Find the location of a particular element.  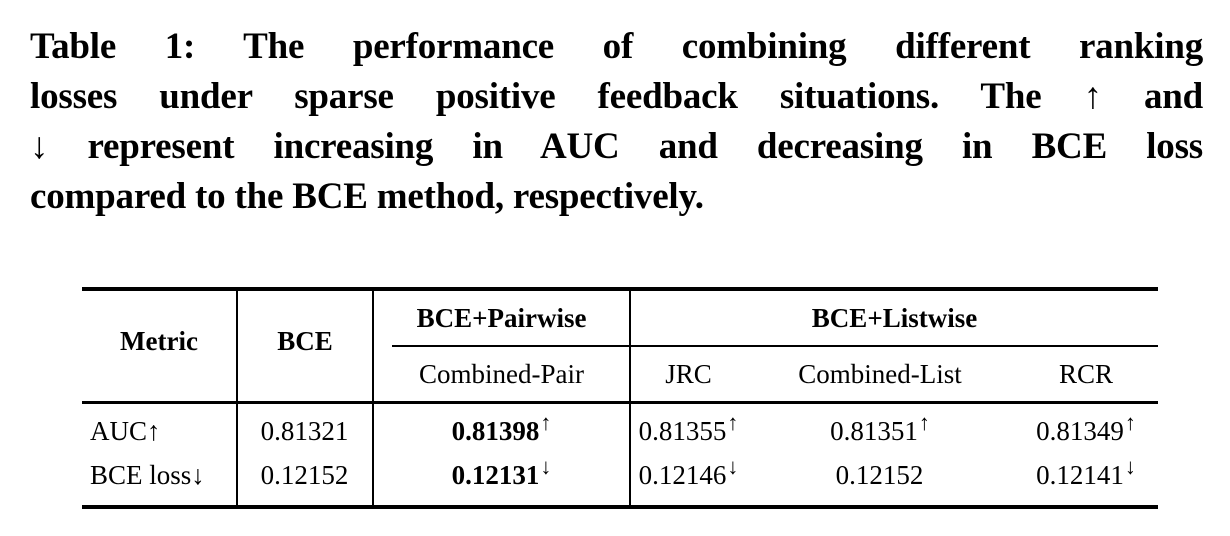

group-underline-rule is located at coordinates (775, 346).